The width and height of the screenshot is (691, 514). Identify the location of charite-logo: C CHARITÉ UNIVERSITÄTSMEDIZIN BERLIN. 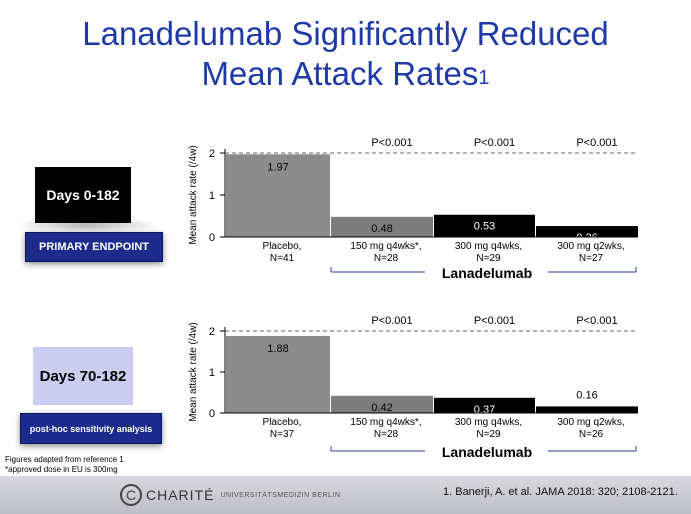
(230, 495).